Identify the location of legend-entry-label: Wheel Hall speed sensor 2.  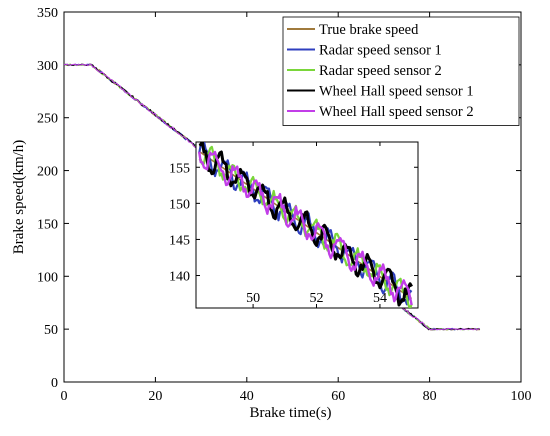
(396, 112).